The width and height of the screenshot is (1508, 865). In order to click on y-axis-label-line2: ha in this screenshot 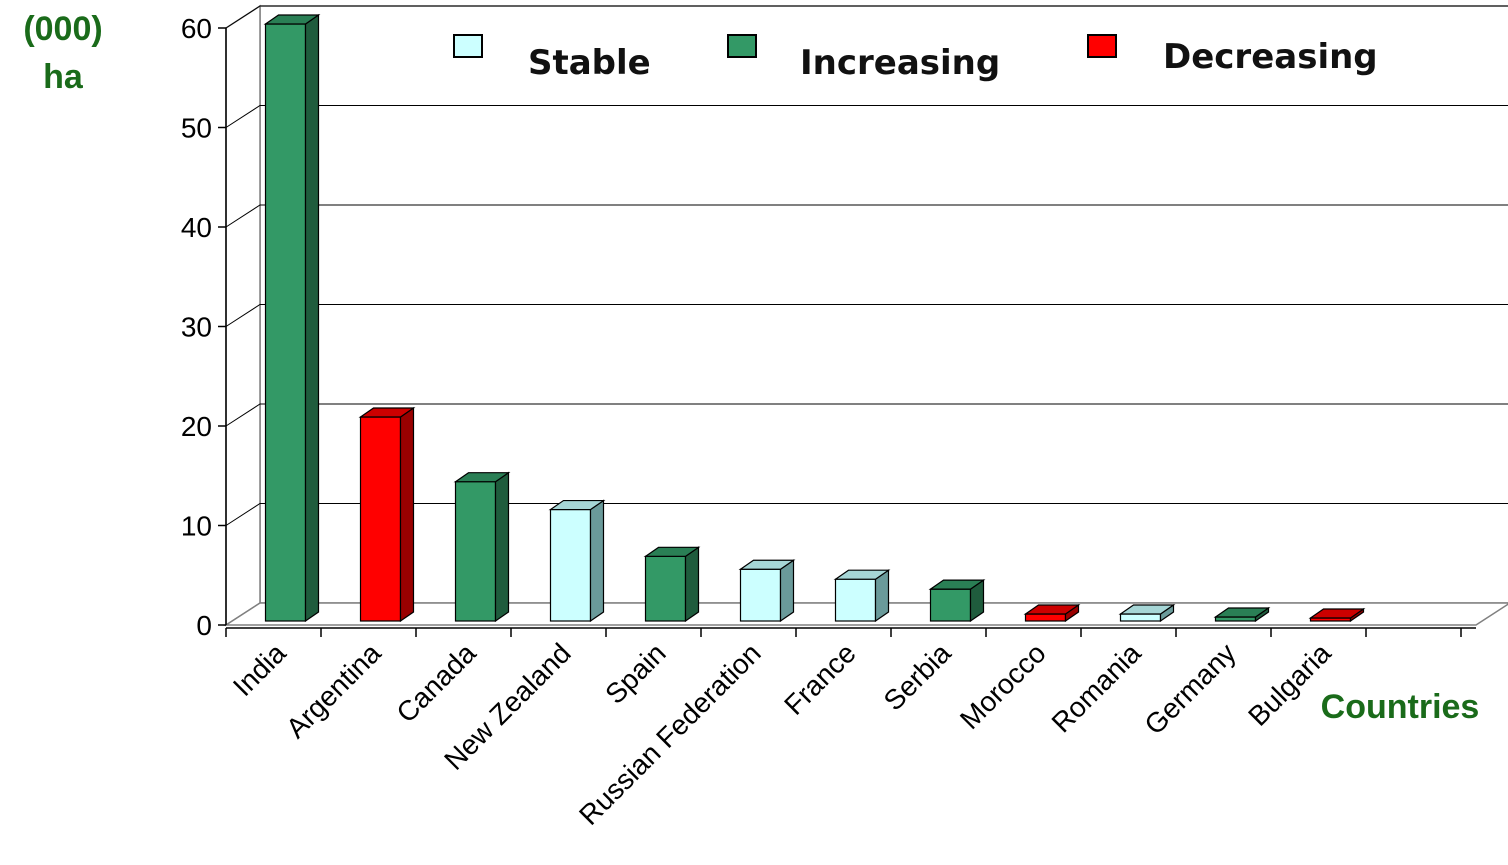, I will do `click(63, 77)`.